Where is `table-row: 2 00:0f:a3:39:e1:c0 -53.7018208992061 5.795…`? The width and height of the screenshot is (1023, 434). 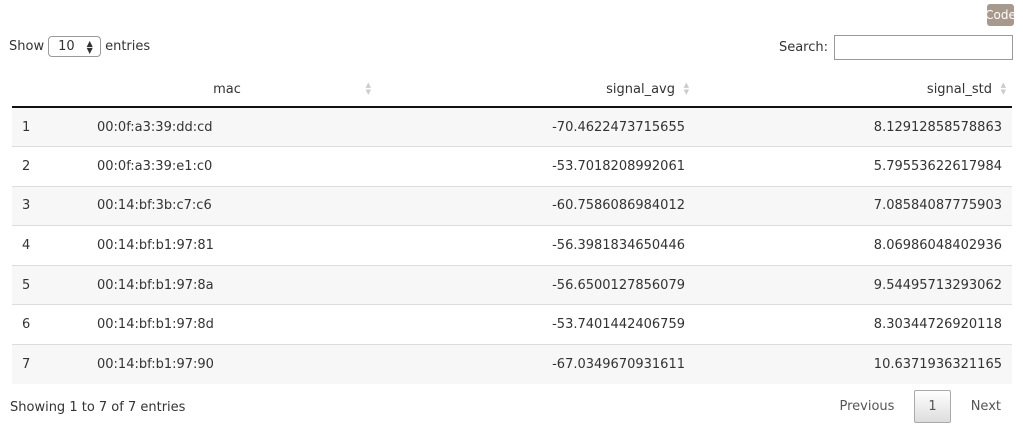
table-row: 2 00:0f:a3:39:e1:c0 -53.7018208992061 5.795… is located at coordinates (512, 166).